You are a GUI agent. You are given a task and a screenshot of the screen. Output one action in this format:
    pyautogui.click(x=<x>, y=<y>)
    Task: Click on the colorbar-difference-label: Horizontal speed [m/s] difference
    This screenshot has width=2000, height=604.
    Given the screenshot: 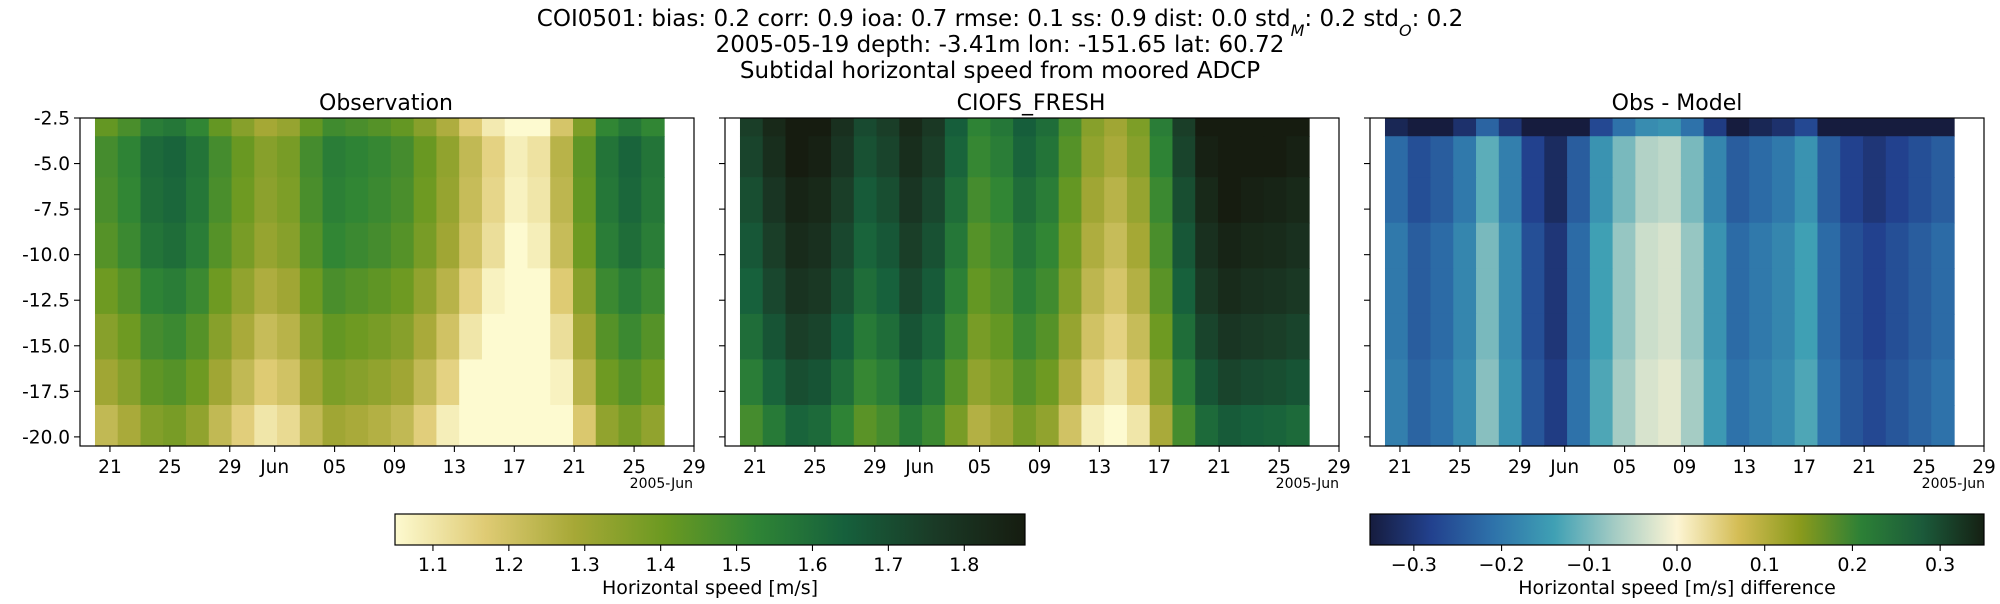 What is the action you would take?
    pyautogui.click(x=1677, y=588)
    